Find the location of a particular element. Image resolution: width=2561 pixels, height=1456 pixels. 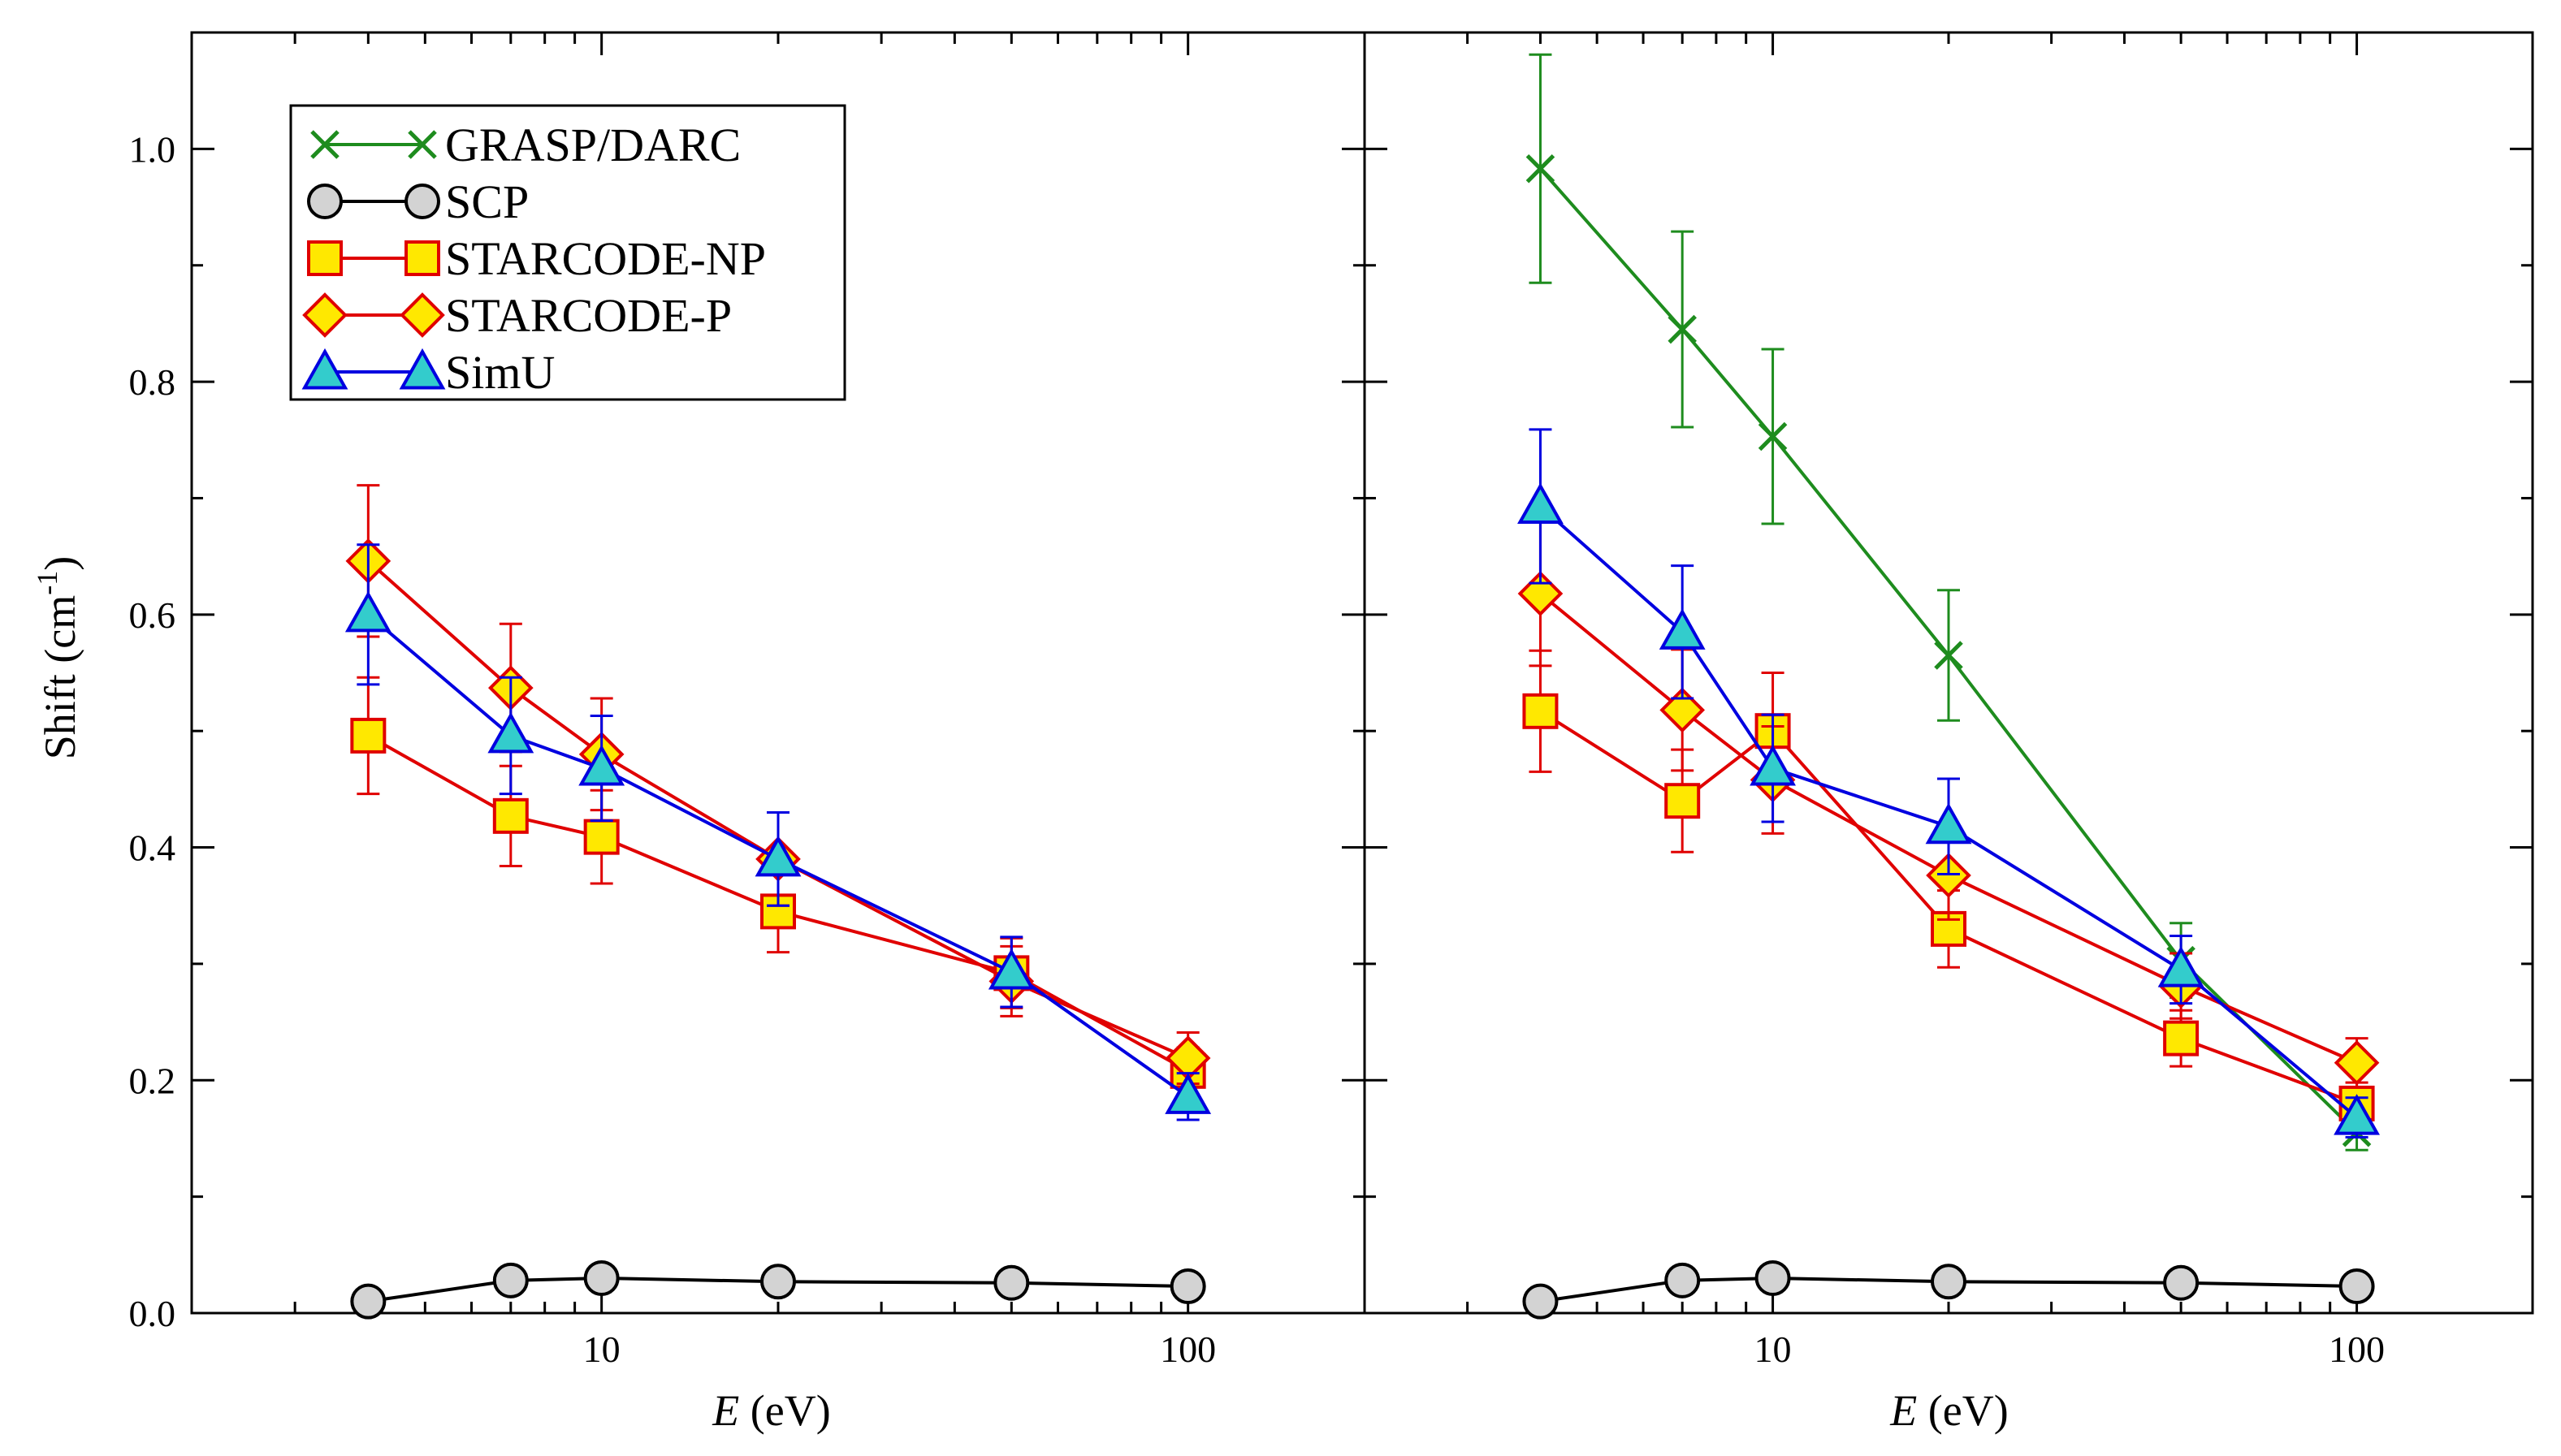

legend-frame is located at coordinates (567, 253).